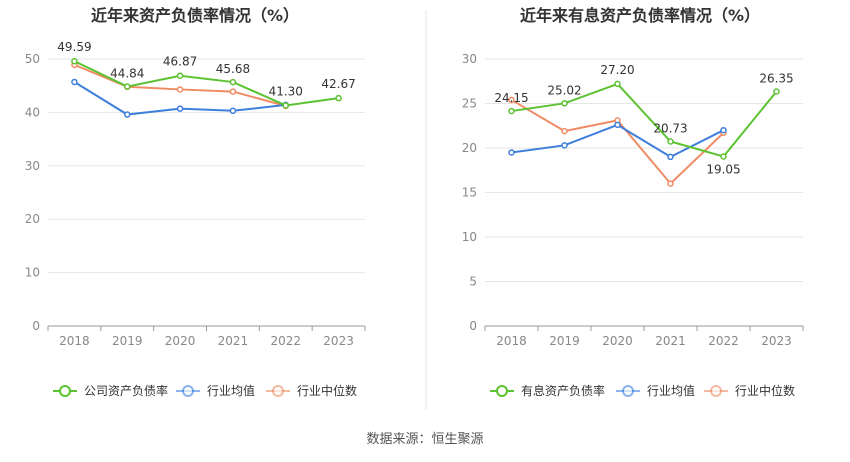 This screenshot has height=462, width=850. What do you see at coordinates (469, 104) in the screenshot?
I see `y-tick-label: 25` at bounding box center [469, 104].